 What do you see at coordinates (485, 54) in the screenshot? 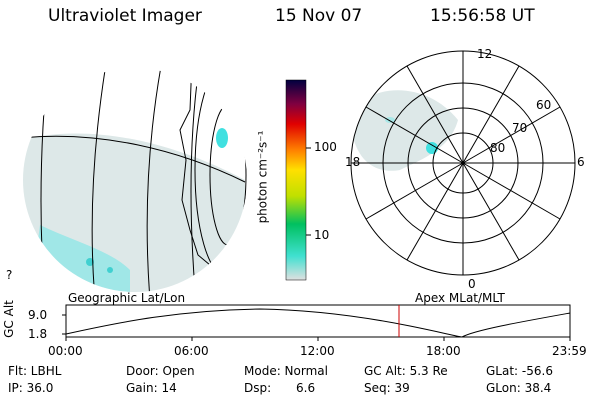
I see `polar-mlt-12: 12` at bounding box center [485, 54].